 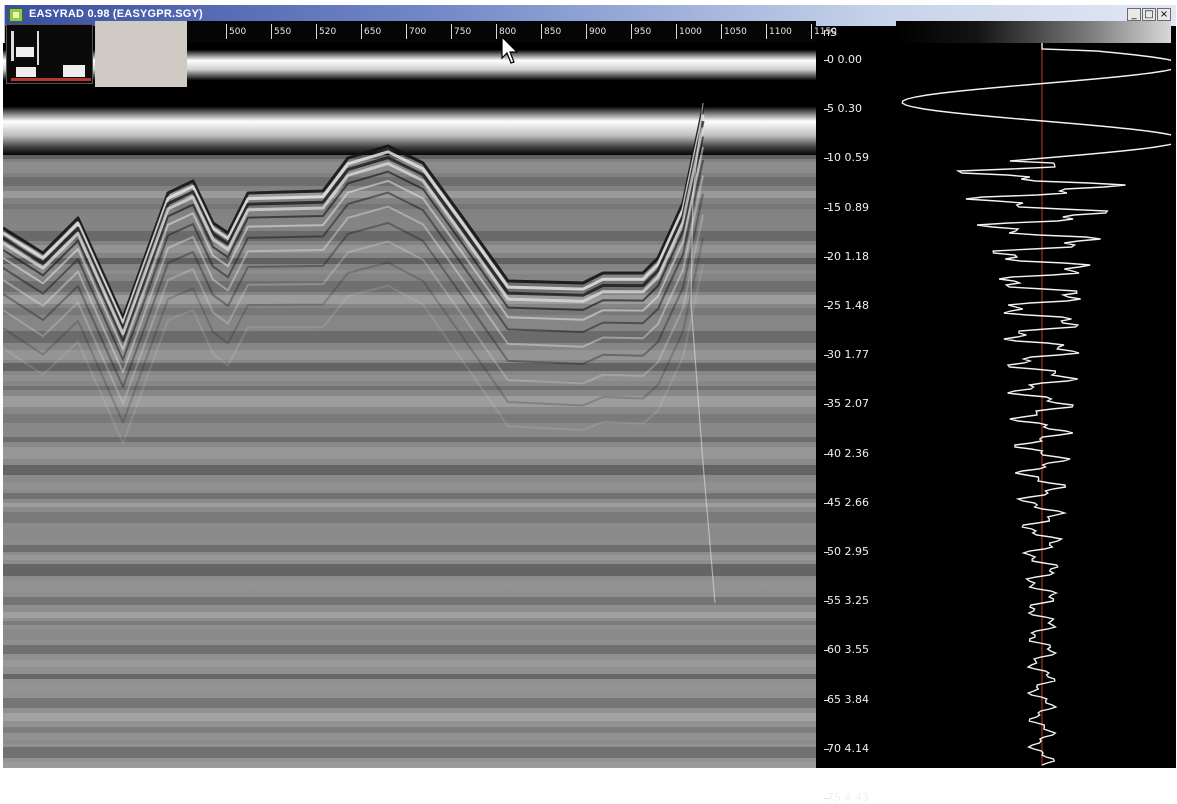 I want to click on amplitude-gradient-bar, so click(x=1033, y=32).